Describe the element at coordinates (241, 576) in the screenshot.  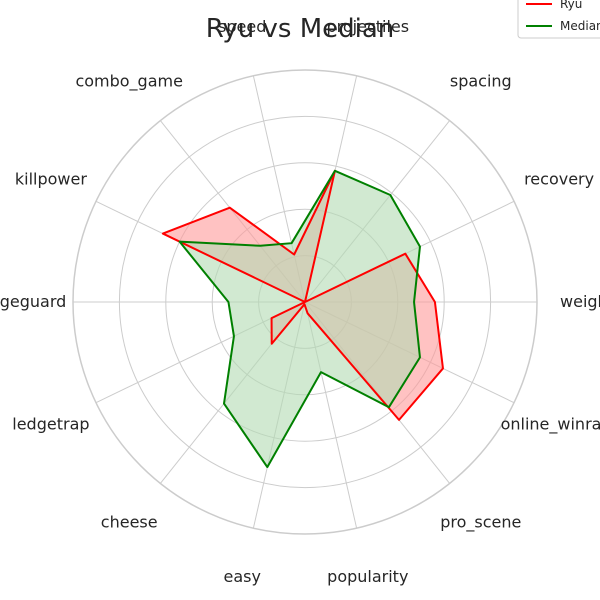
I see `axis-label-easy: easy` at that location.